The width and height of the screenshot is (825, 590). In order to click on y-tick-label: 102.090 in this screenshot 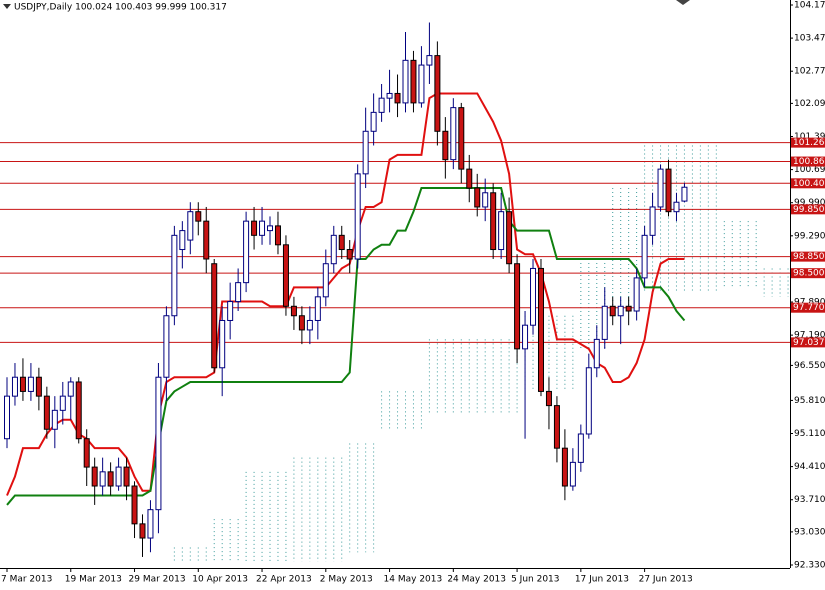, I will do `click(809, 104)`.